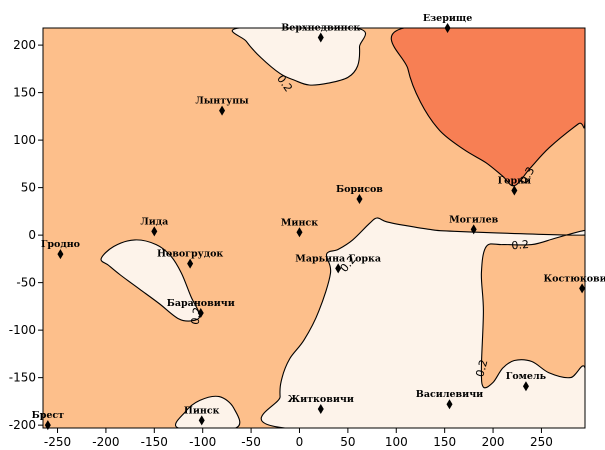 The height and width of the screenshot is (450, 605). I want to click on y-tick-label: 0, so click(32, 235).